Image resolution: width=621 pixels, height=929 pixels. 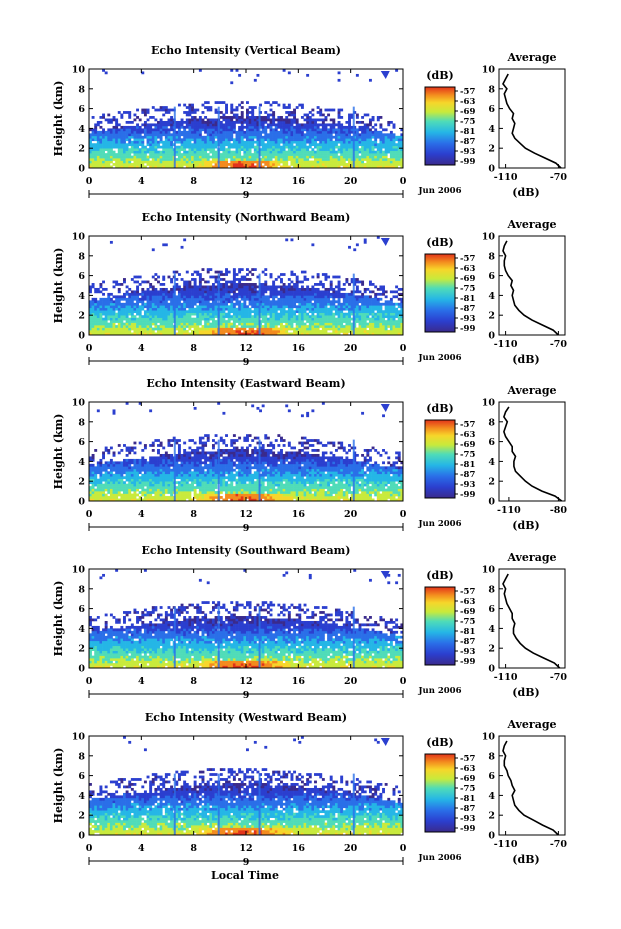 I want to click on echo-spike, so click(x=218, y=304).